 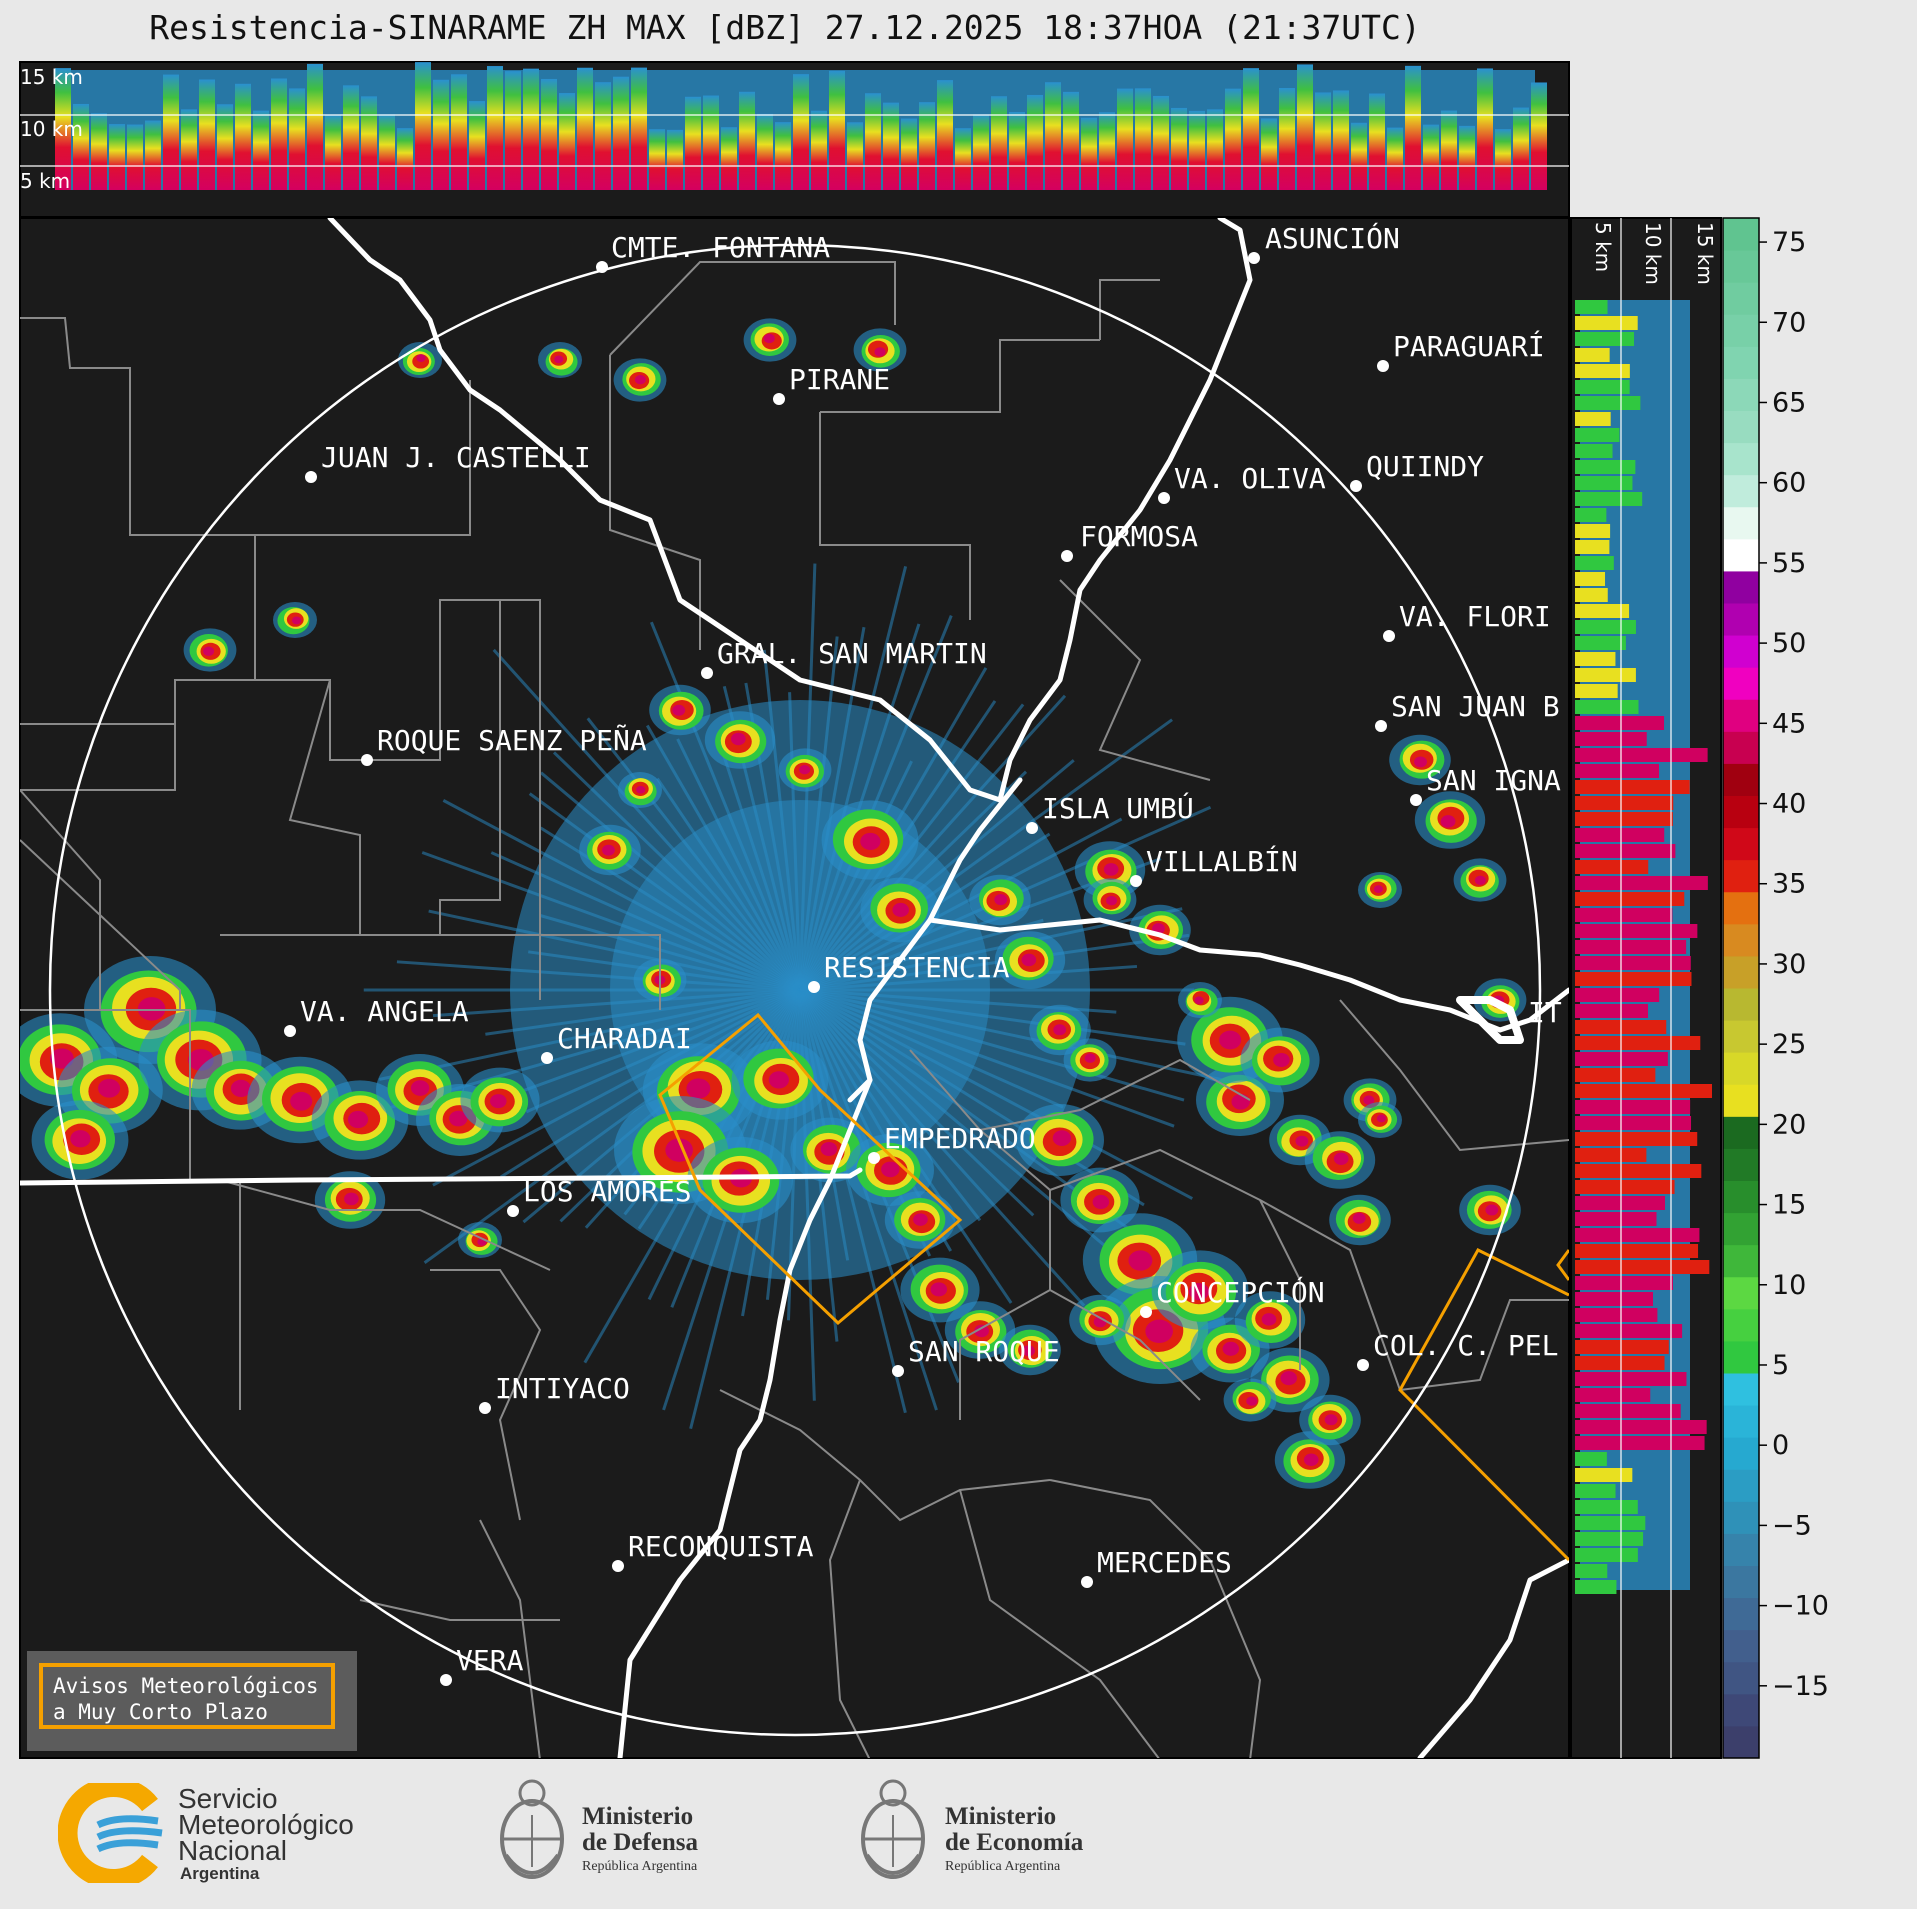 I want to click on city-label: VILLALBÍN, so click(x=1222, y=861).